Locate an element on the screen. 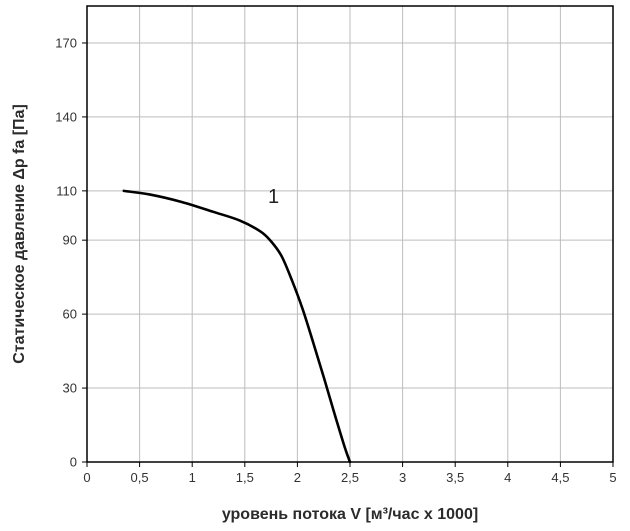 The width and height of the screenshot is (630, 531). x-tick-label: 5 is located at coordinates (612, 477).